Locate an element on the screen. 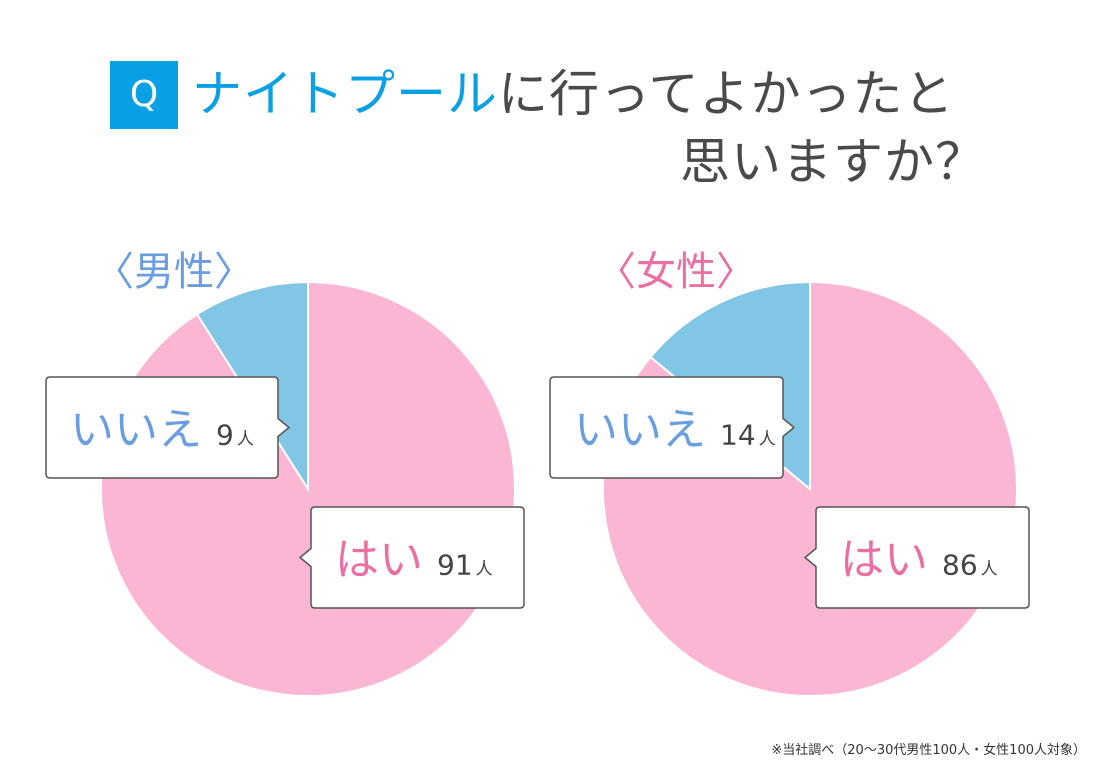  male-callout-no-label: いいえ is located at coordinates (136, 430).